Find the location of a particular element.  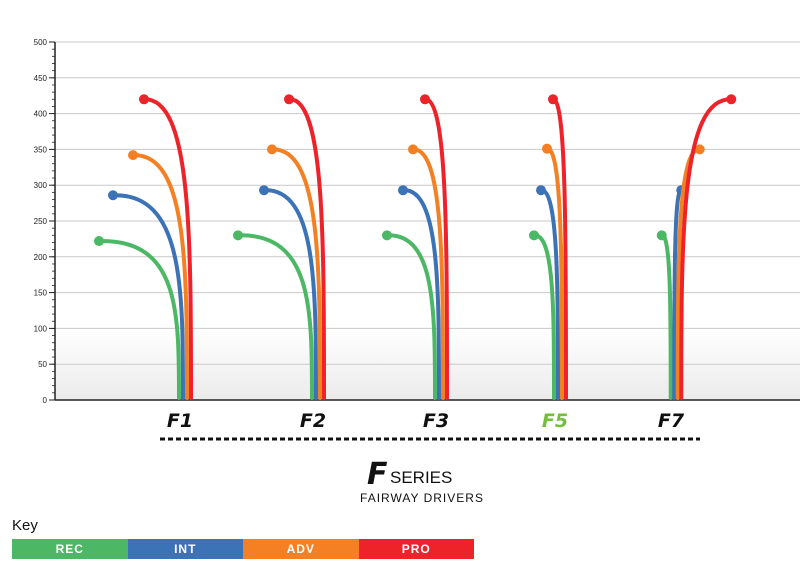

y-tick-label: 350 is located at coordinates (41, 149).